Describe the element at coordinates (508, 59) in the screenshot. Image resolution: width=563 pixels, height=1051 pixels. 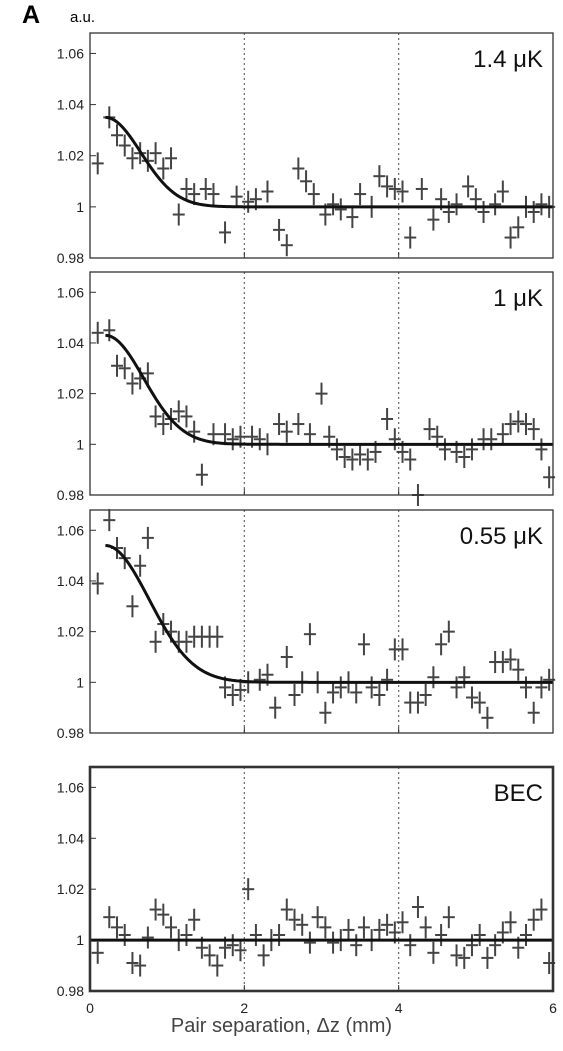
I see `panel-condition-label: 1.4 μK` at that location.